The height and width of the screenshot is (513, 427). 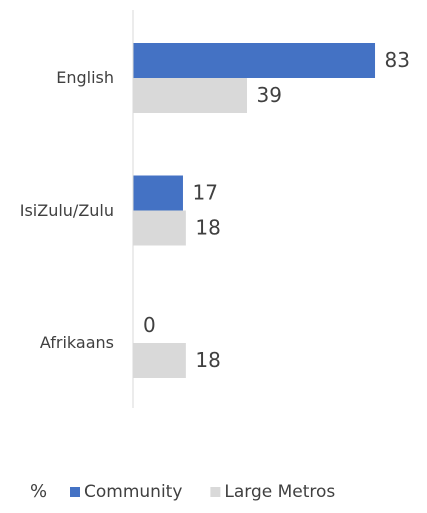 I want to click on value-label: 39, so click(x=268, y=95).